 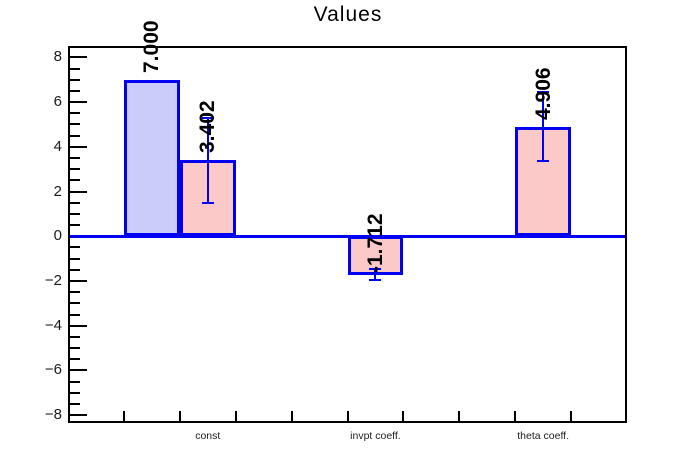 What do you see at coordinates (53, 280) in the screenshot?
I see `y-tick-label: −2` at bounding box center [53, 280].